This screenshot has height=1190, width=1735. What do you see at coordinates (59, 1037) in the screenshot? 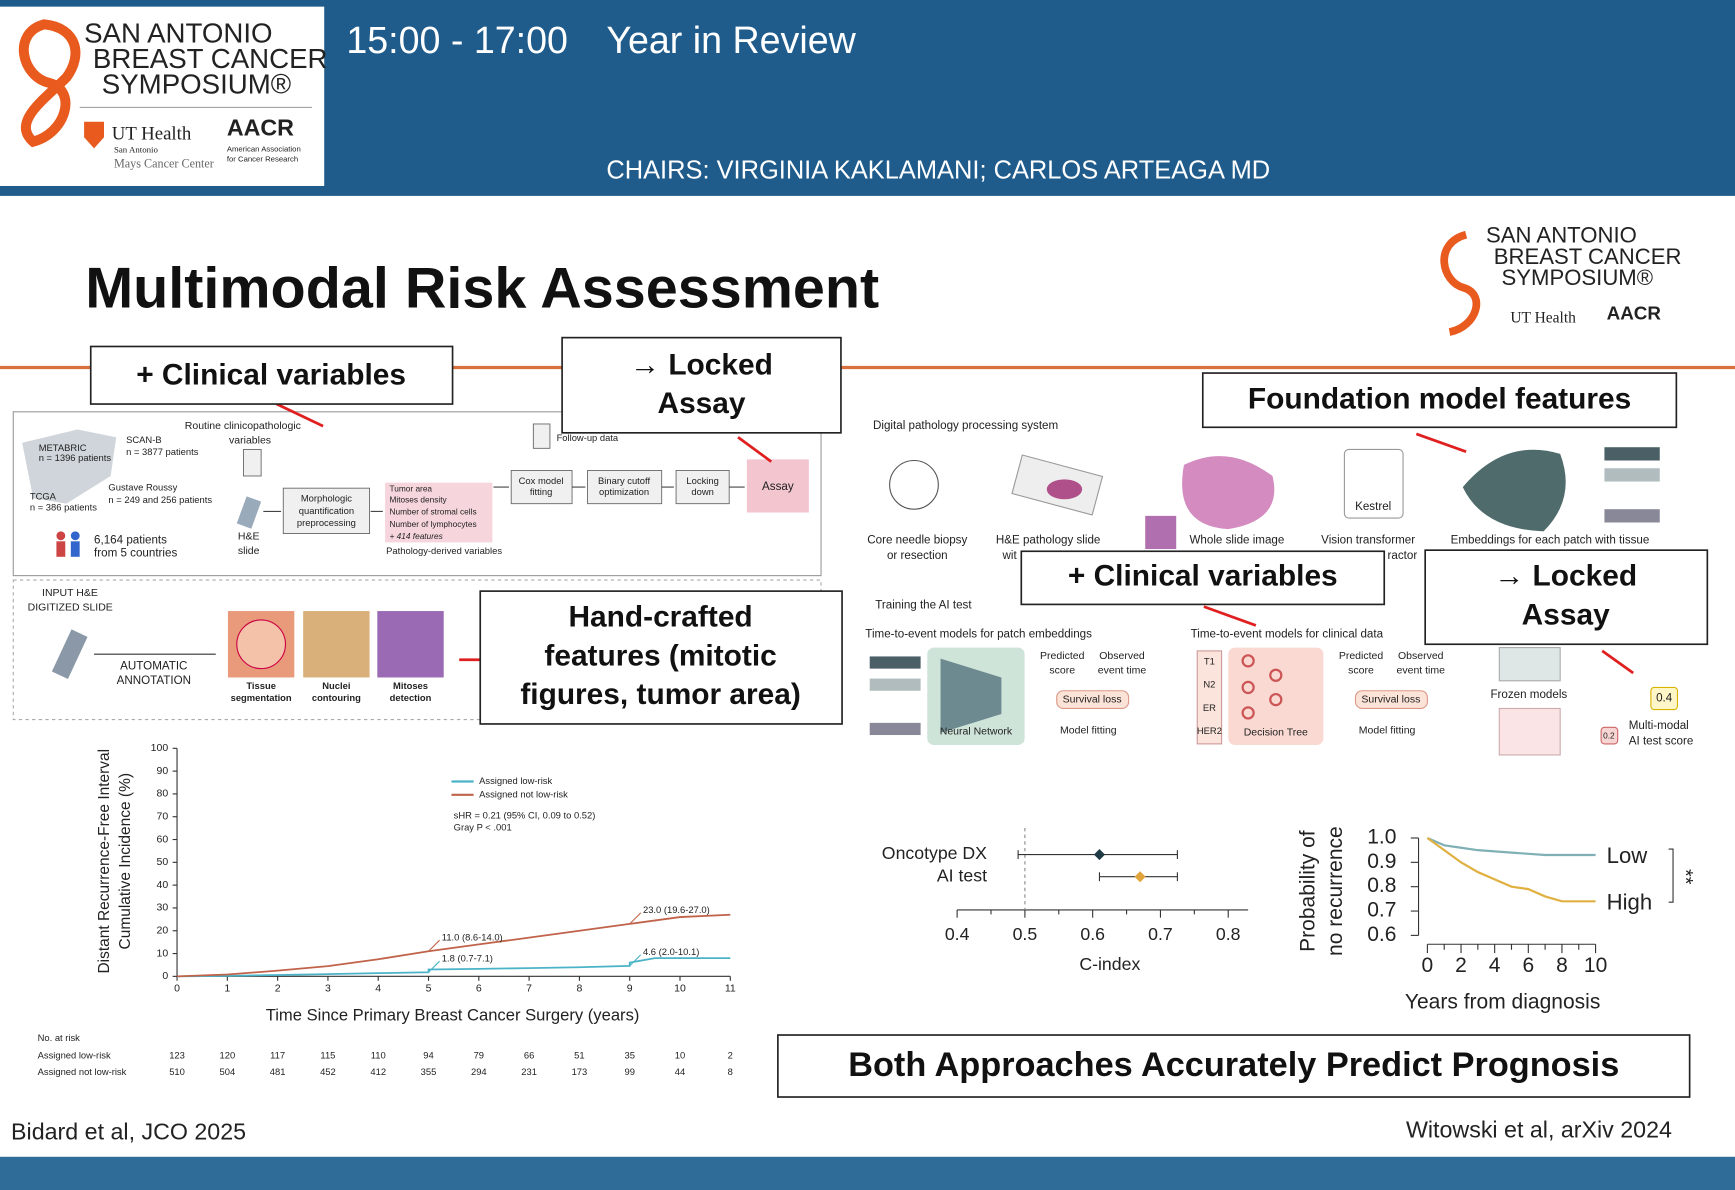
I see `at-risk-title: No. at risk` at bounding box center [59, 1037].